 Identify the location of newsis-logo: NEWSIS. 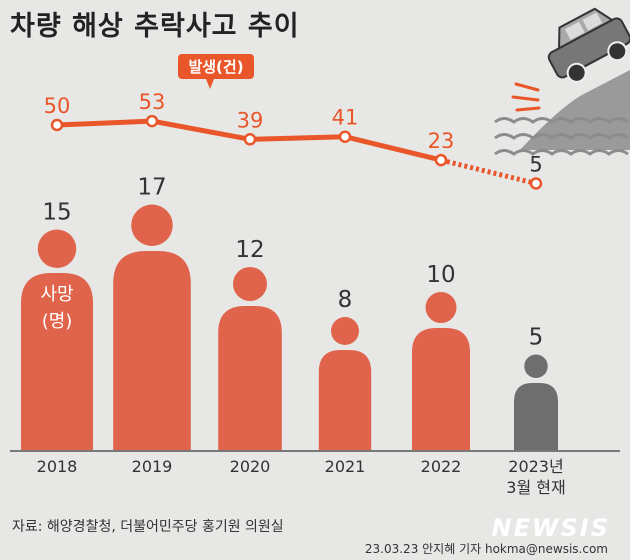
(550, 528).